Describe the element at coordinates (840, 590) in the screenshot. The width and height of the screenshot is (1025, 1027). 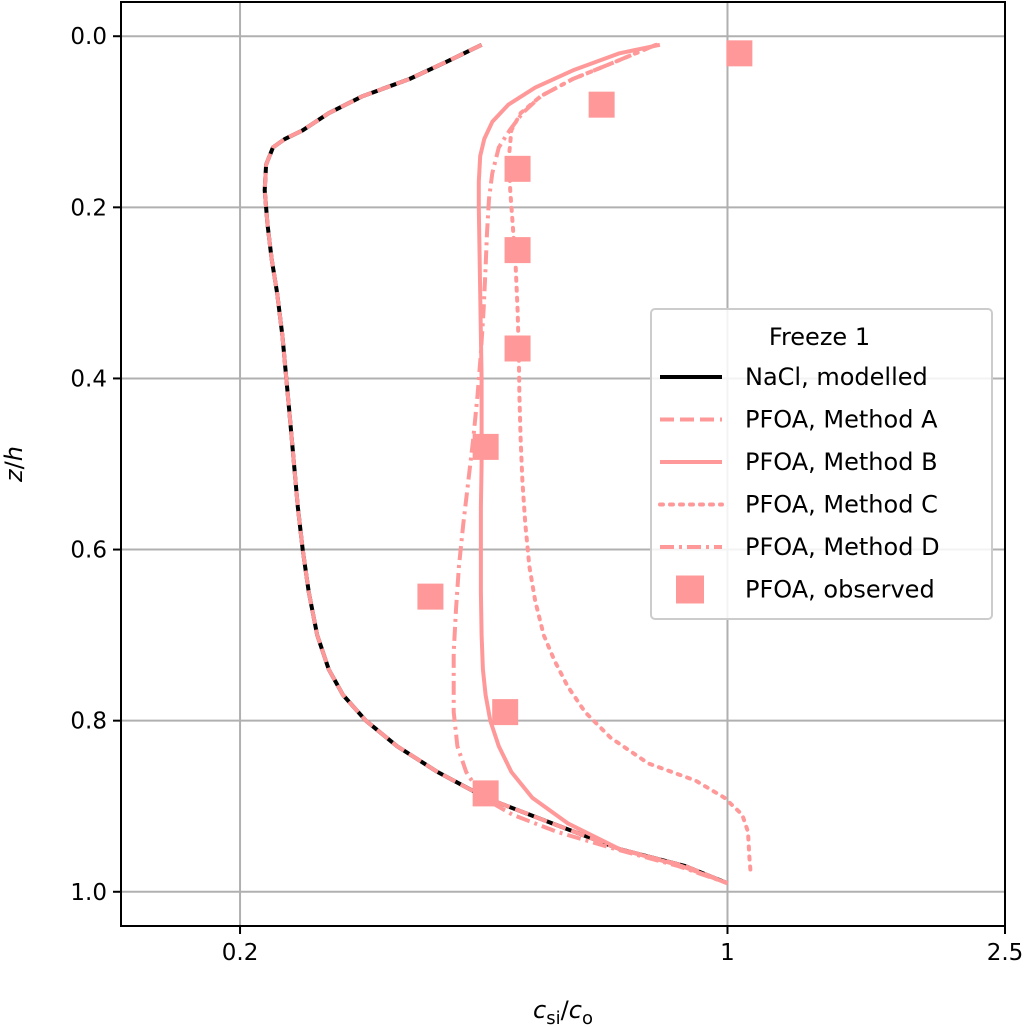
I see `legend-label: PFOA, observed` at that location.